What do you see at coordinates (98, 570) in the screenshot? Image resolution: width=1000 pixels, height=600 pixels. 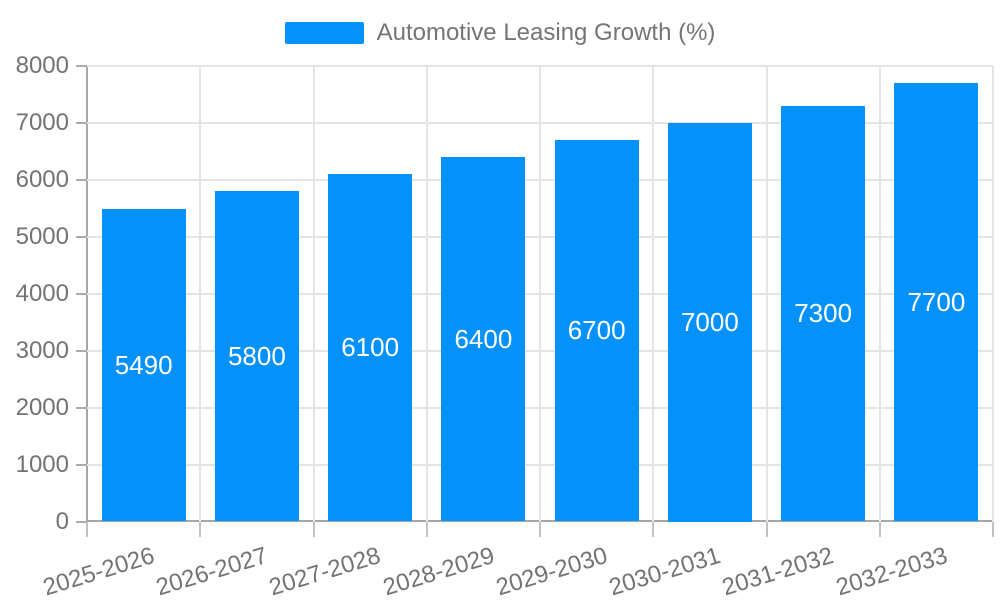 I see `x-tick-label: 2025-2026` at bounding box center [98, 570].